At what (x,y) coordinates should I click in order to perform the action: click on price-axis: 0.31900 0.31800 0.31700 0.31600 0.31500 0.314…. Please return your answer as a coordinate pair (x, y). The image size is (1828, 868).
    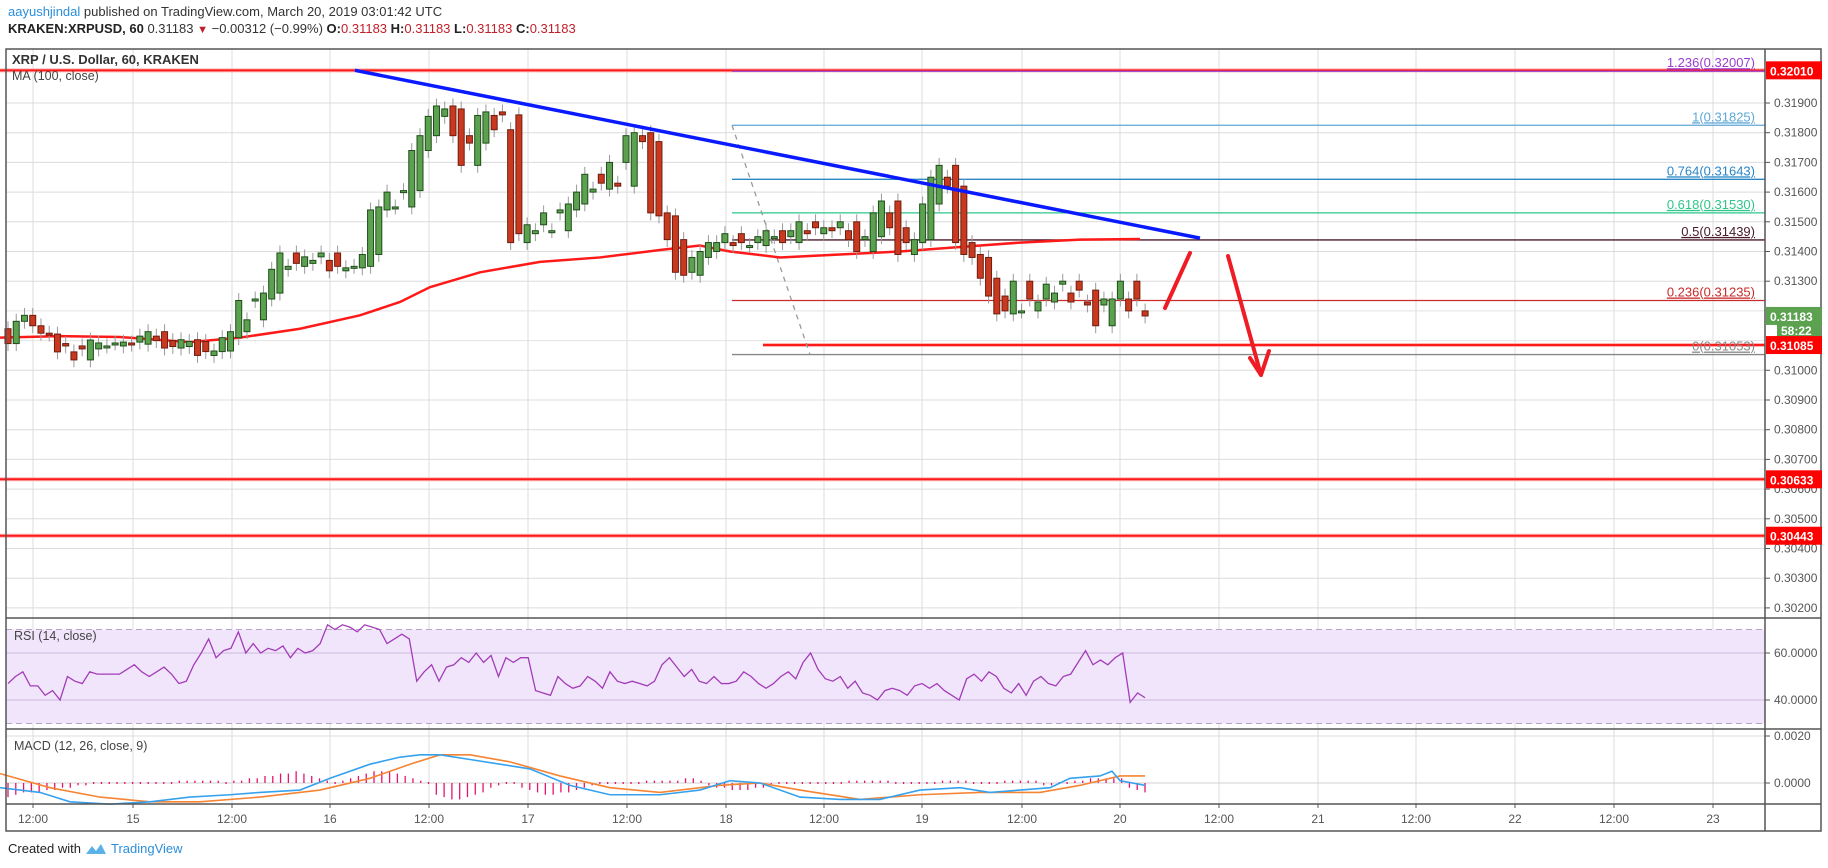
    Looking at the image, I should click on (1793, 425).